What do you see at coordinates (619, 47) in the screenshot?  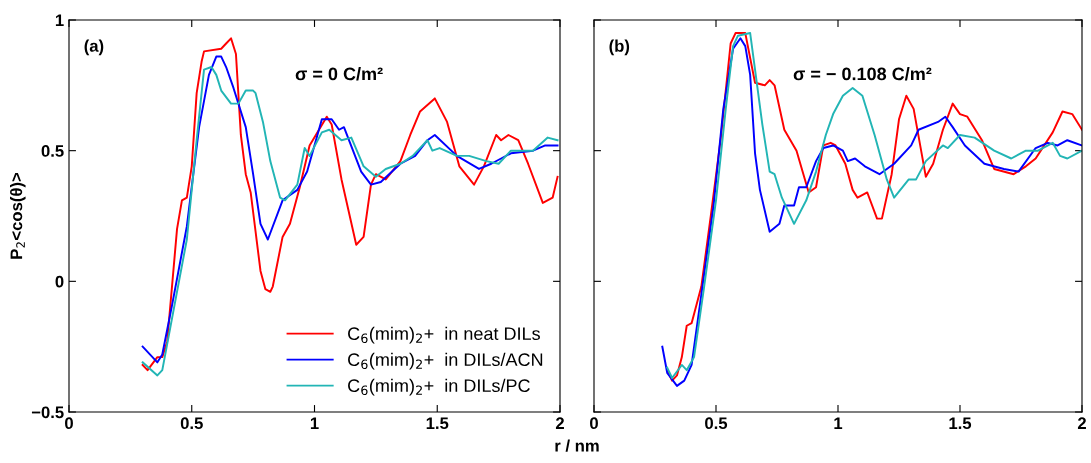 I see `annotation: (b)` at bounding box center [619, 47].